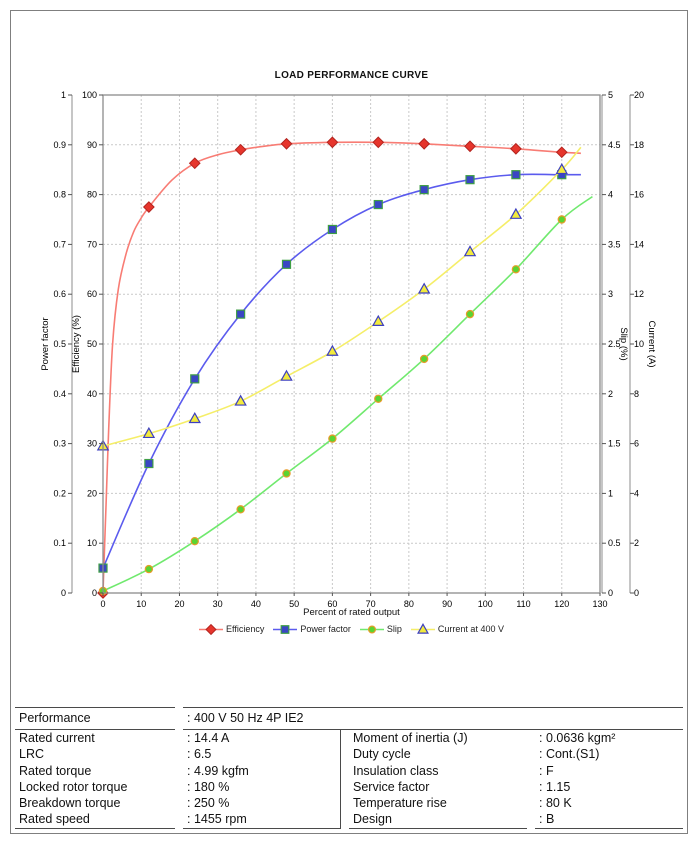 This screenshot has width=698, height=844. Describe the element at coordinates (371, 629) in the screenshot. I see `circle-marker-icon` at that location.